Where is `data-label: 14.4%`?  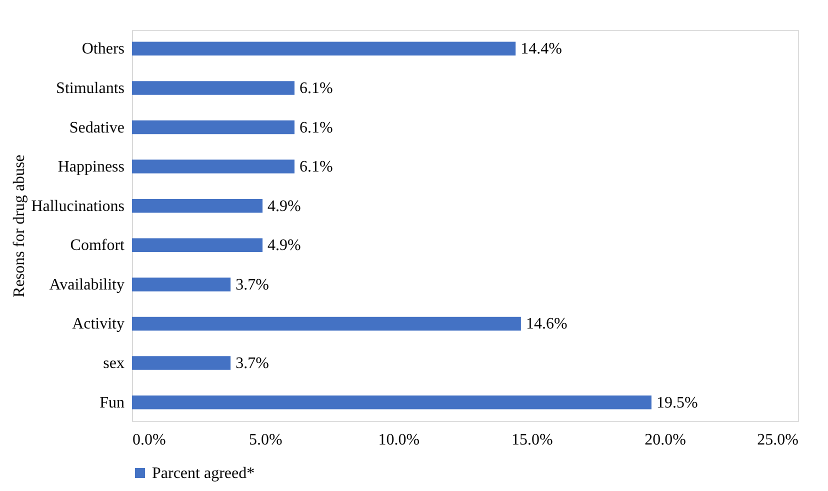 data-label: 14.4% is located at coordinates (541, 49).